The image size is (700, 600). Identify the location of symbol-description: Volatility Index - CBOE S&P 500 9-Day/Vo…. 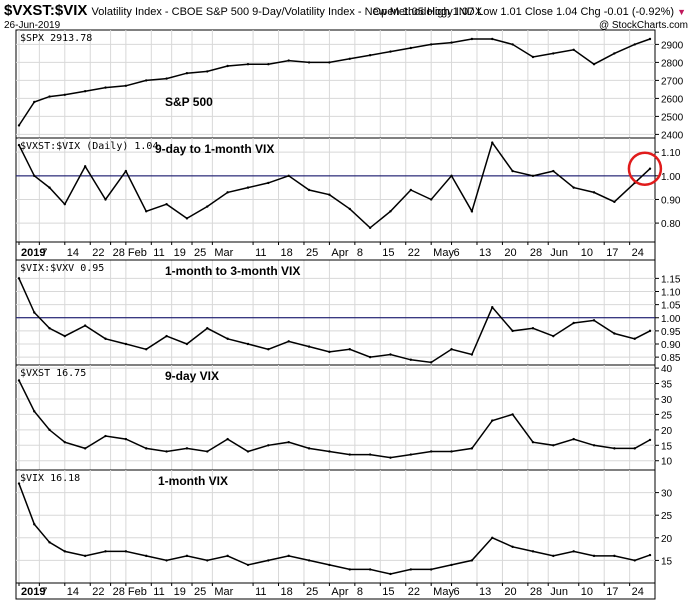
(287, 12).